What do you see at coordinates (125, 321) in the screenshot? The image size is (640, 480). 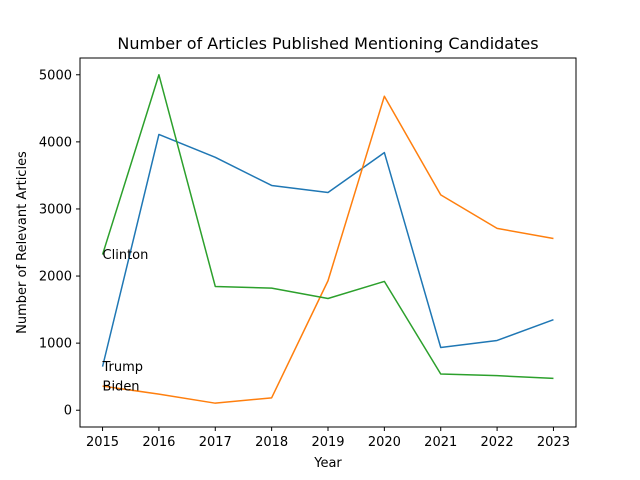 I see `annotations: Clinton Trump Biden` at bounding box center [125, 321].